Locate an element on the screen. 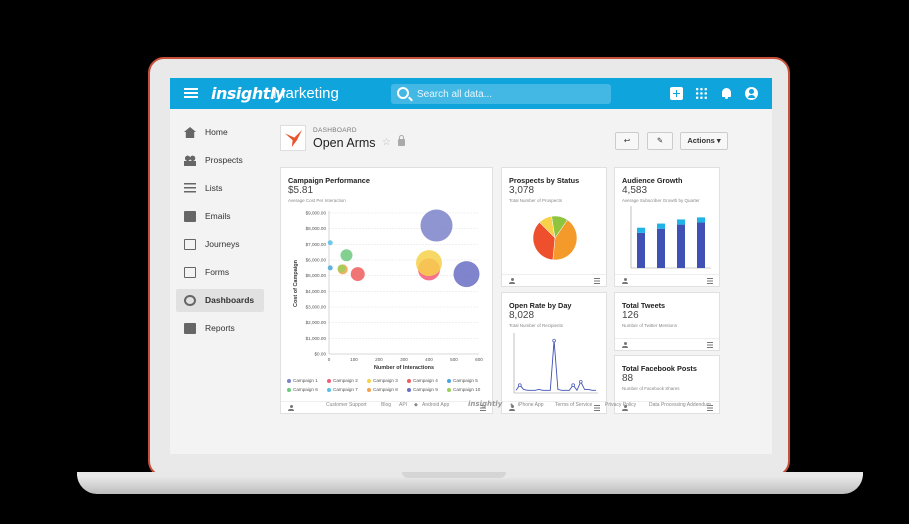  legend-item: Campaign 3 is located at coordinates (382, 380).